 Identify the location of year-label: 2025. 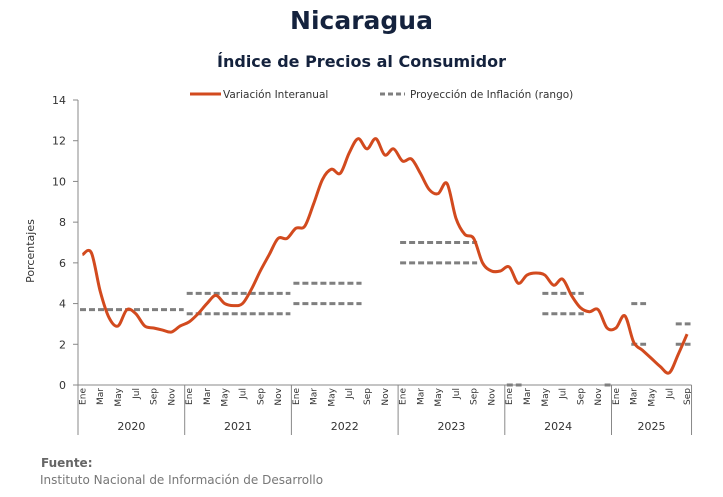
(652, 426).